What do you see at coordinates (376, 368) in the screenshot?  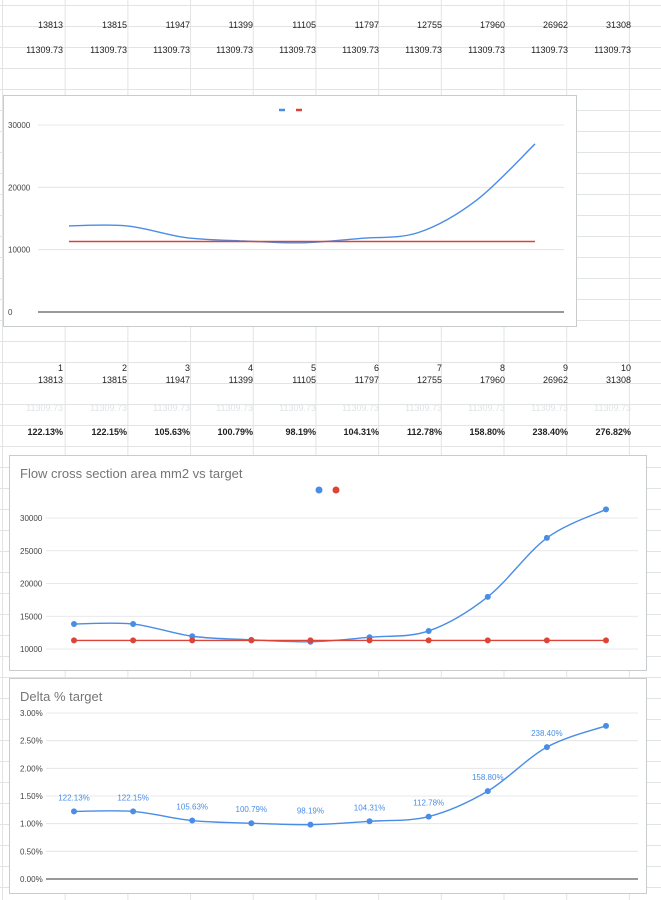 I see `sheet-cell: 6` at bounding box center [376, 368].